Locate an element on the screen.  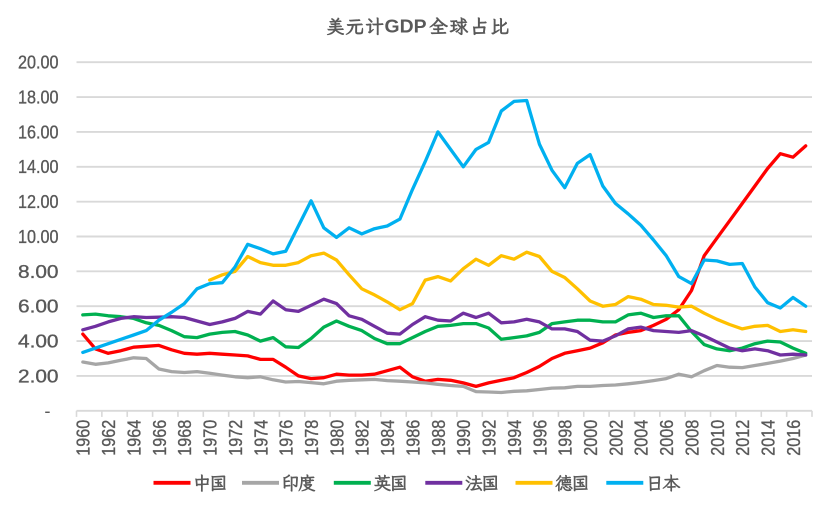
svg-text: 2016 is located at coordinates (794, 438).